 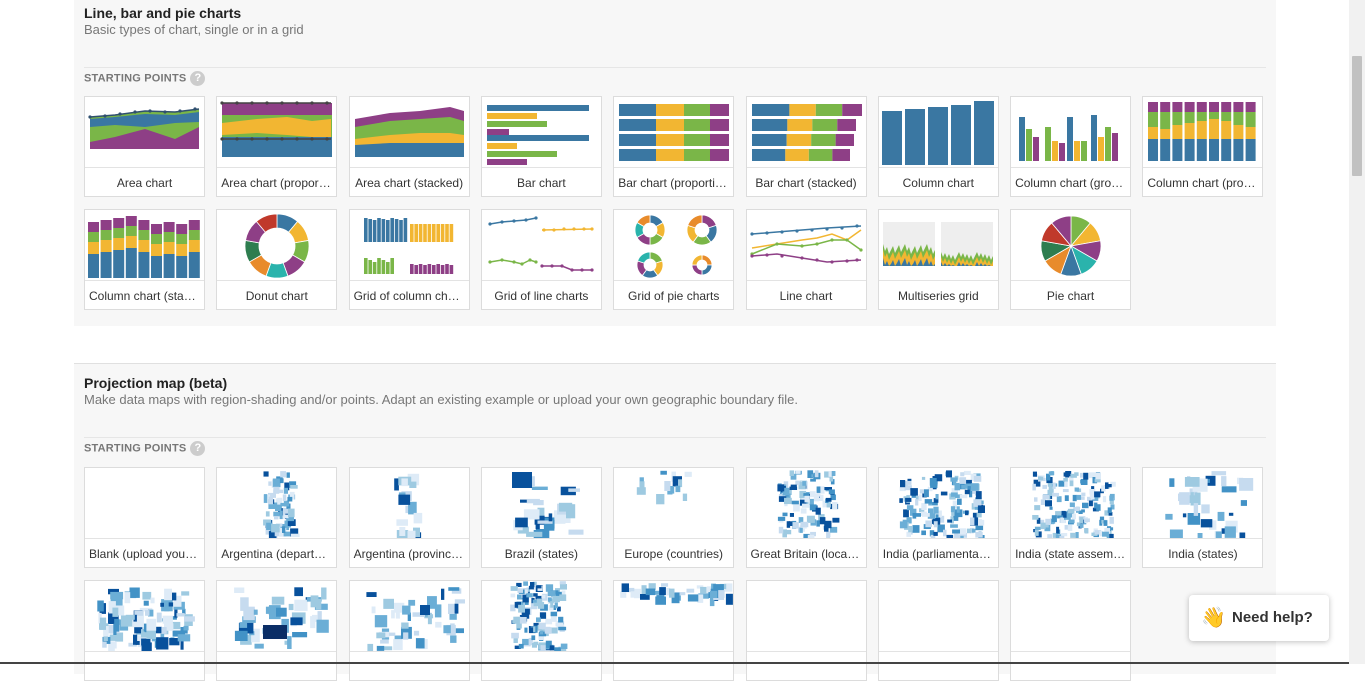 What do you see at coordinates (409, 295) in the screenshot?
I see `card-label: Grid of column charts` at bounding box center [409, 295].